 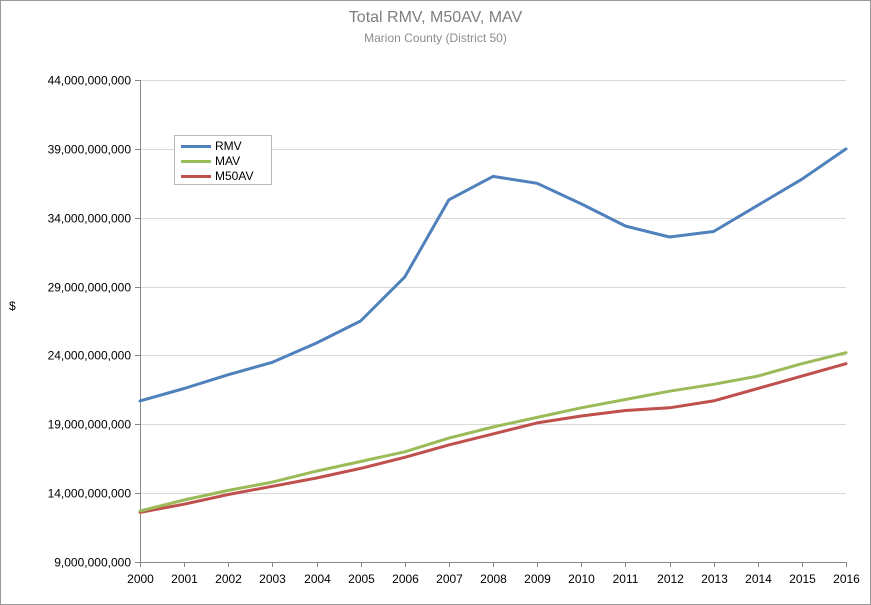 What do you see at coordinates (196, 146) in the screenshot?
I see `legend-swatch-rmv` at bounding box center [196, 146].